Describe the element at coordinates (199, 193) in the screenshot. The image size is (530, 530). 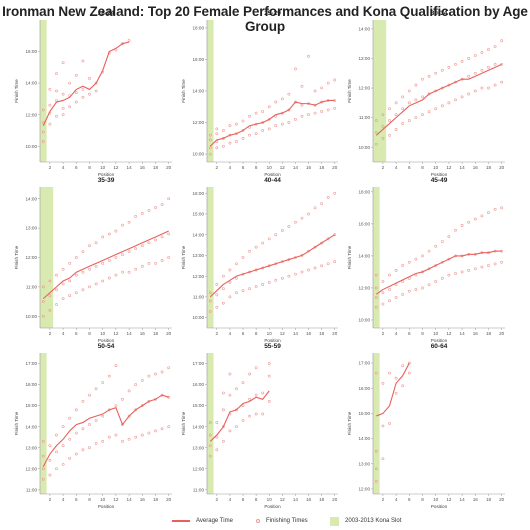
I see `y-tick-label: 16:00` at that location.